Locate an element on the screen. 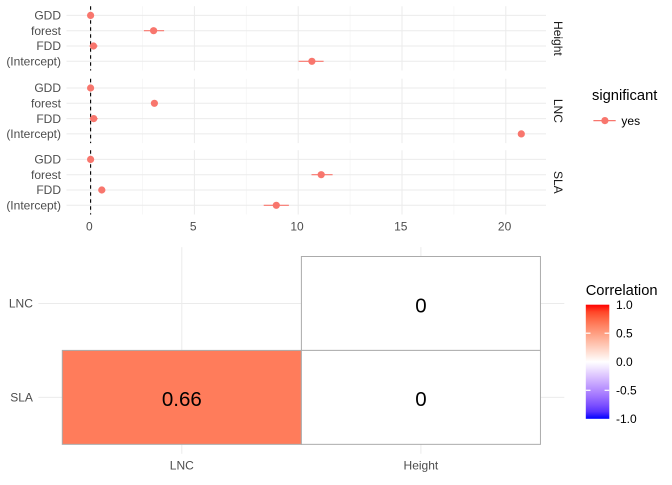 The image size is (672, 485). svg-text: 20 is located at coordinates (505, 227).